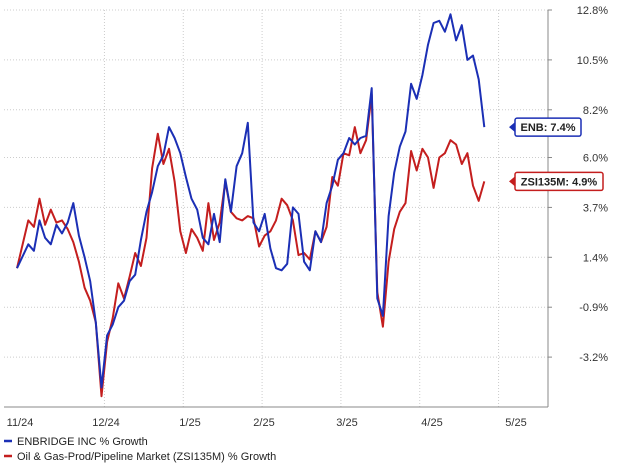  Describe the element at coordinates (512, 181) in the screenshot. I see `zsi135m-value-tag-pointer` at that location.